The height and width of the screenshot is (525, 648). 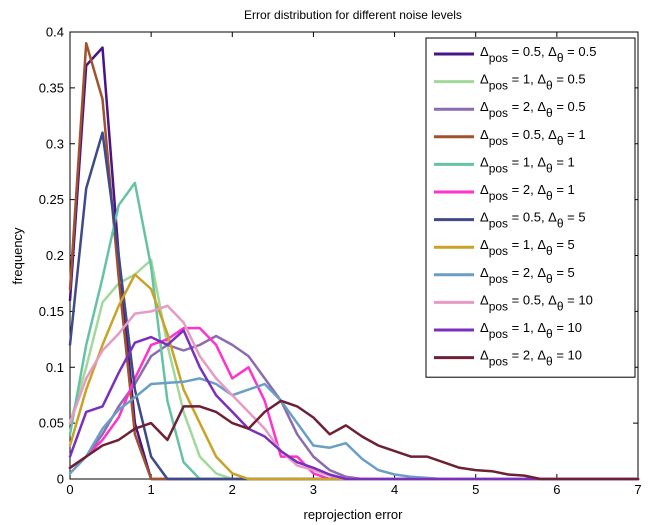 What do you see at coordinates (538, 54) in the screenshot?
I see `legend-entry: Δpos = 0.5, Δθ = 0.5` at bounding box center [538, 54].